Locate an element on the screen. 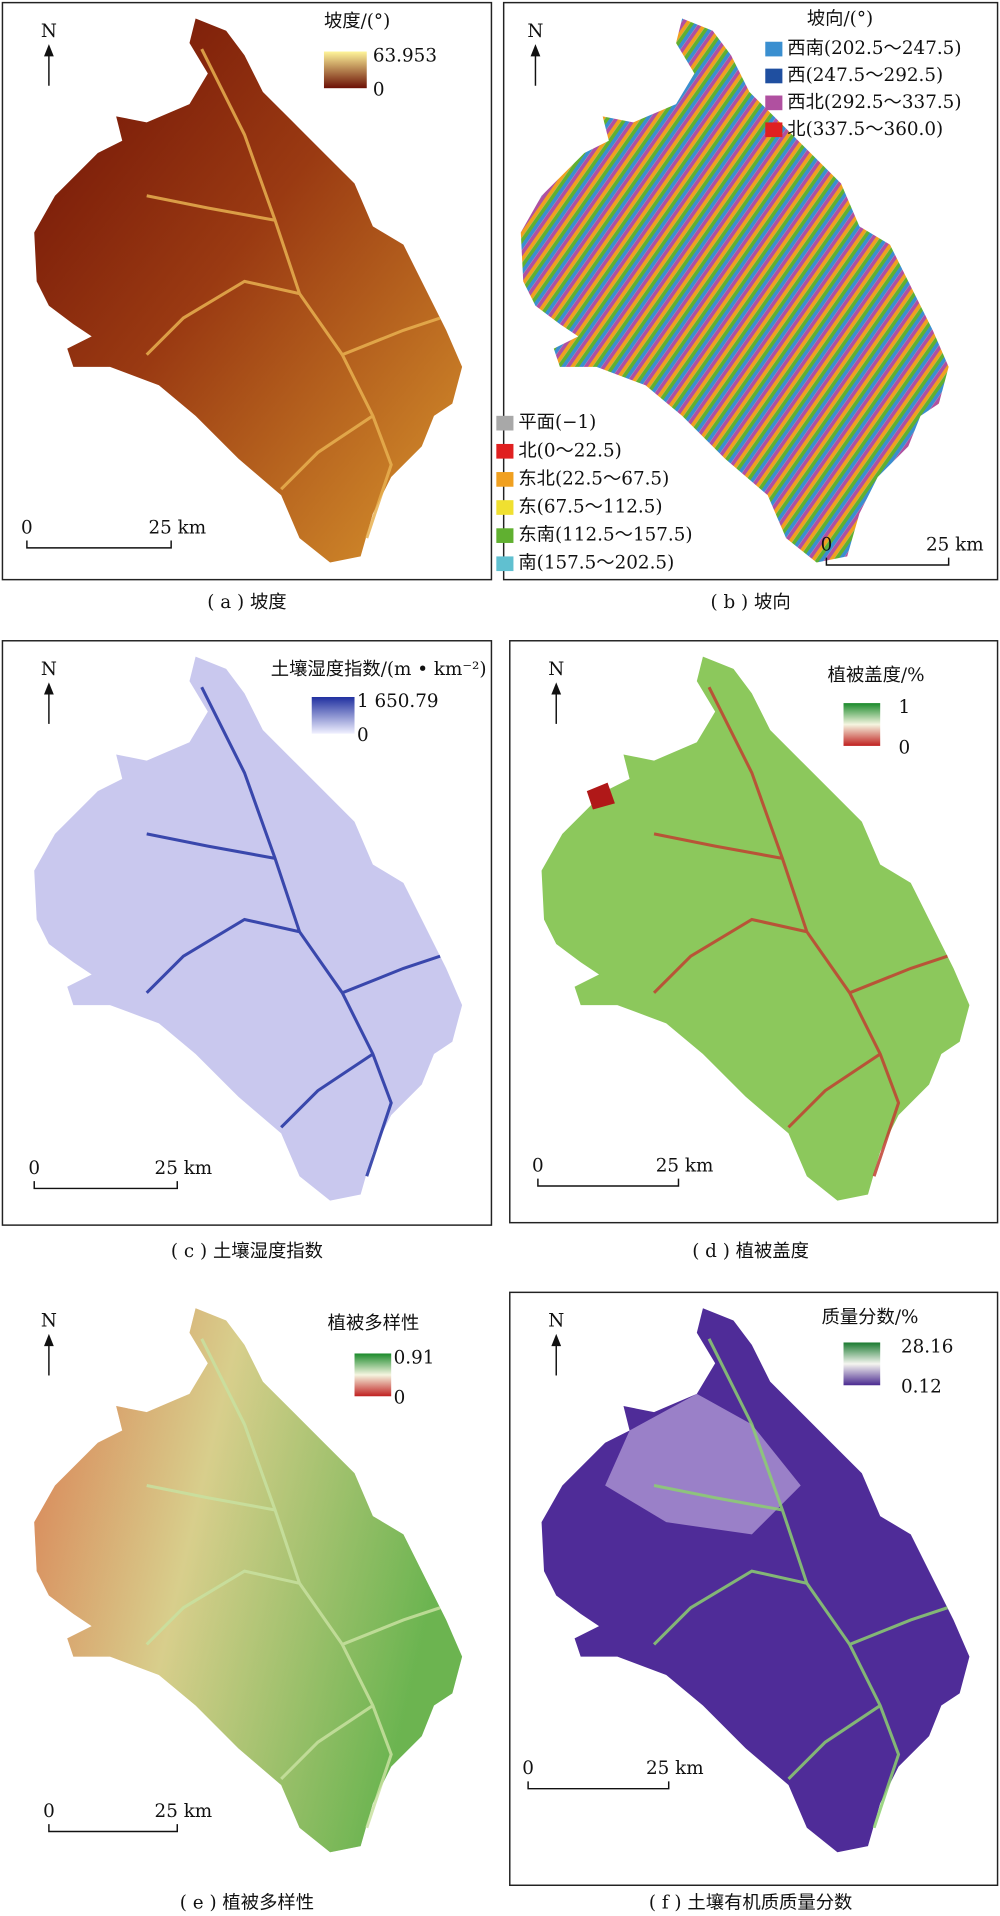 Image resolution: width=1000 pixels, height=1916 pixels. legend-title: 土壤湿度指数/(m • km⁻²) is located at coordinates (379, 669).